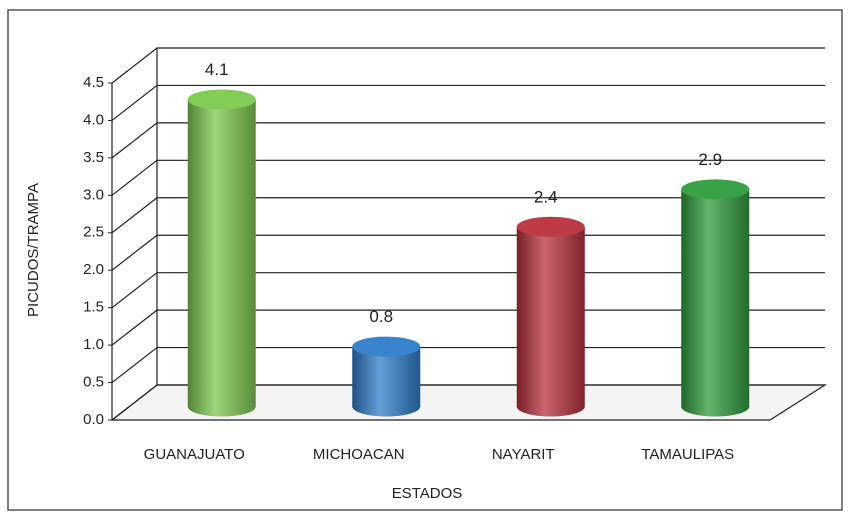 This screenshot has width=851, height=517. I want to click on x-axis-title: ESTADOS, so click(427, 493).